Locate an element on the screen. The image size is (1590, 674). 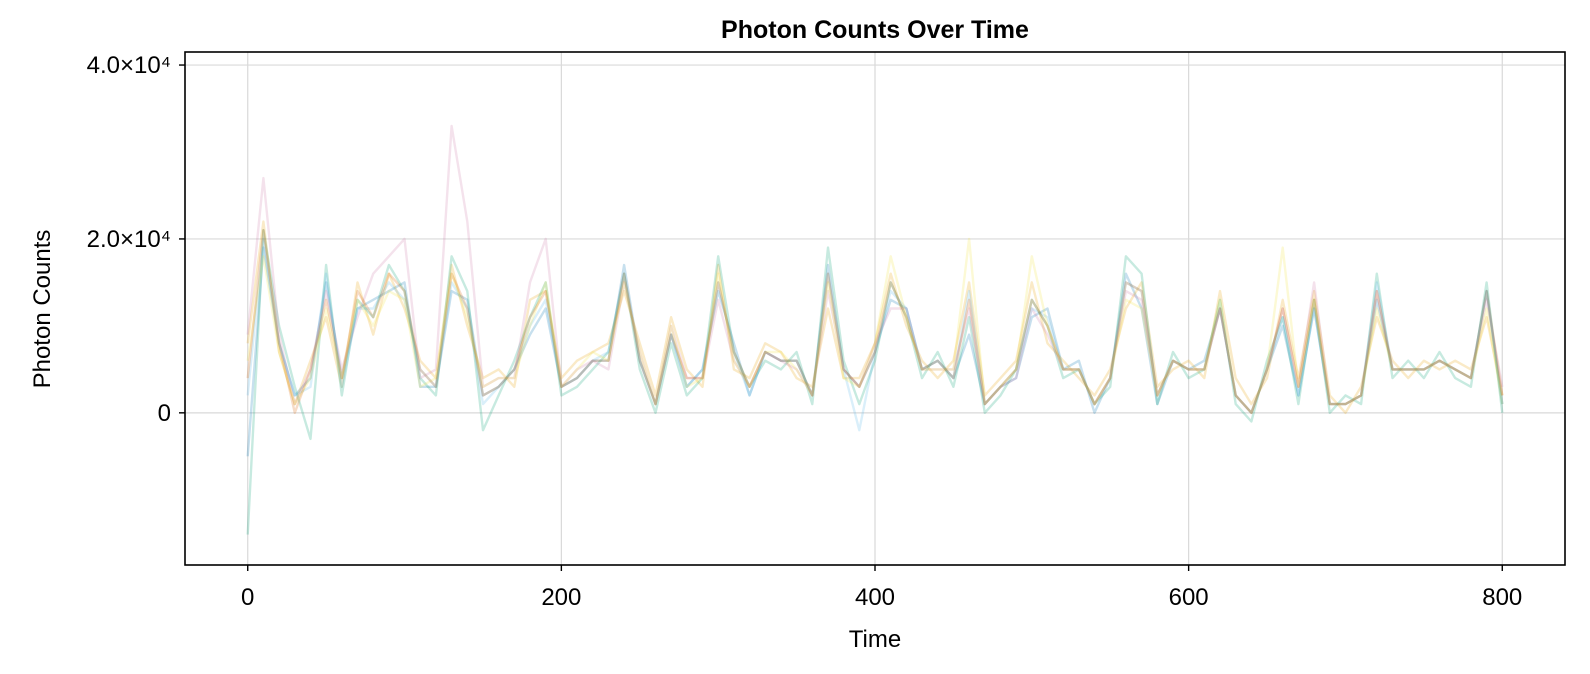
chart-title: Photon Counts Over Time is located at coordinates (875, 30).